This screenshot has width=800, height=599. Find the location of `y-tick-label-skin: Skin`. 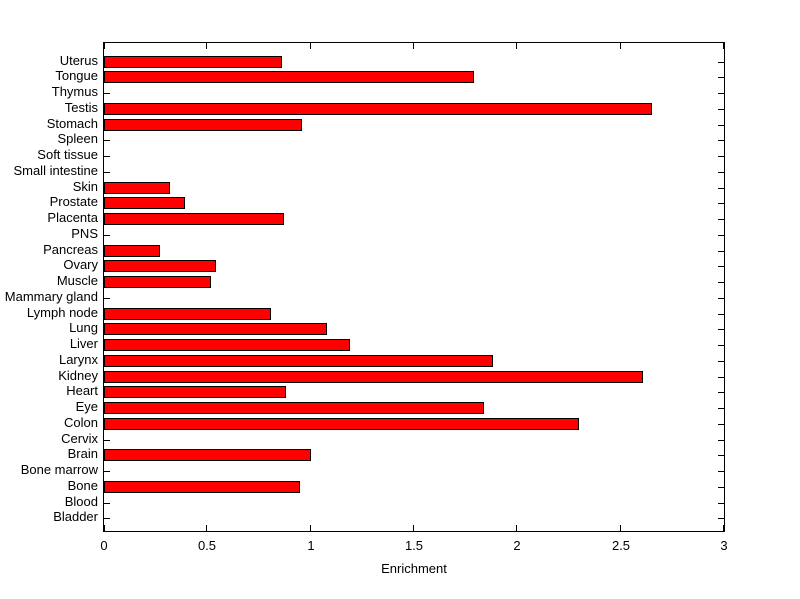

y-tick-label-skin: Skin is located at coordinates (85, 186).